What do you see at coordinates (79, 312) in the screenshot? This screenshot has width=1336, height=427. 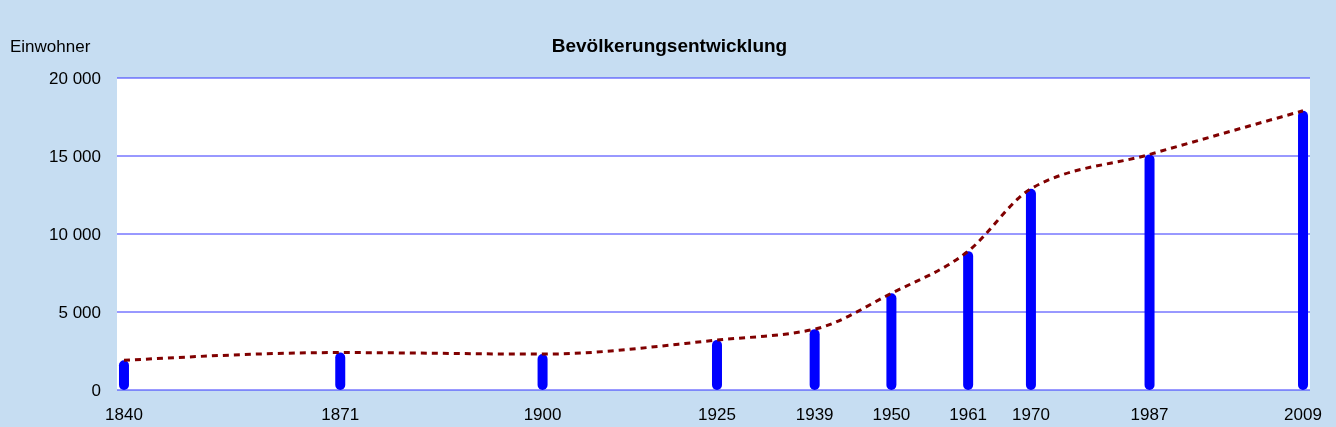 I see `y-tick-label: 5 000` at bounding box center [79, 312].